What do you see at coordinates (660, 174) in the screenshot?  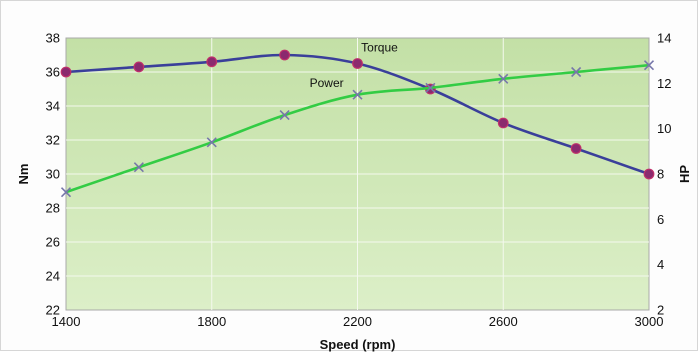 I see `right-tick-label: 8` at bounding box center [660, 174].